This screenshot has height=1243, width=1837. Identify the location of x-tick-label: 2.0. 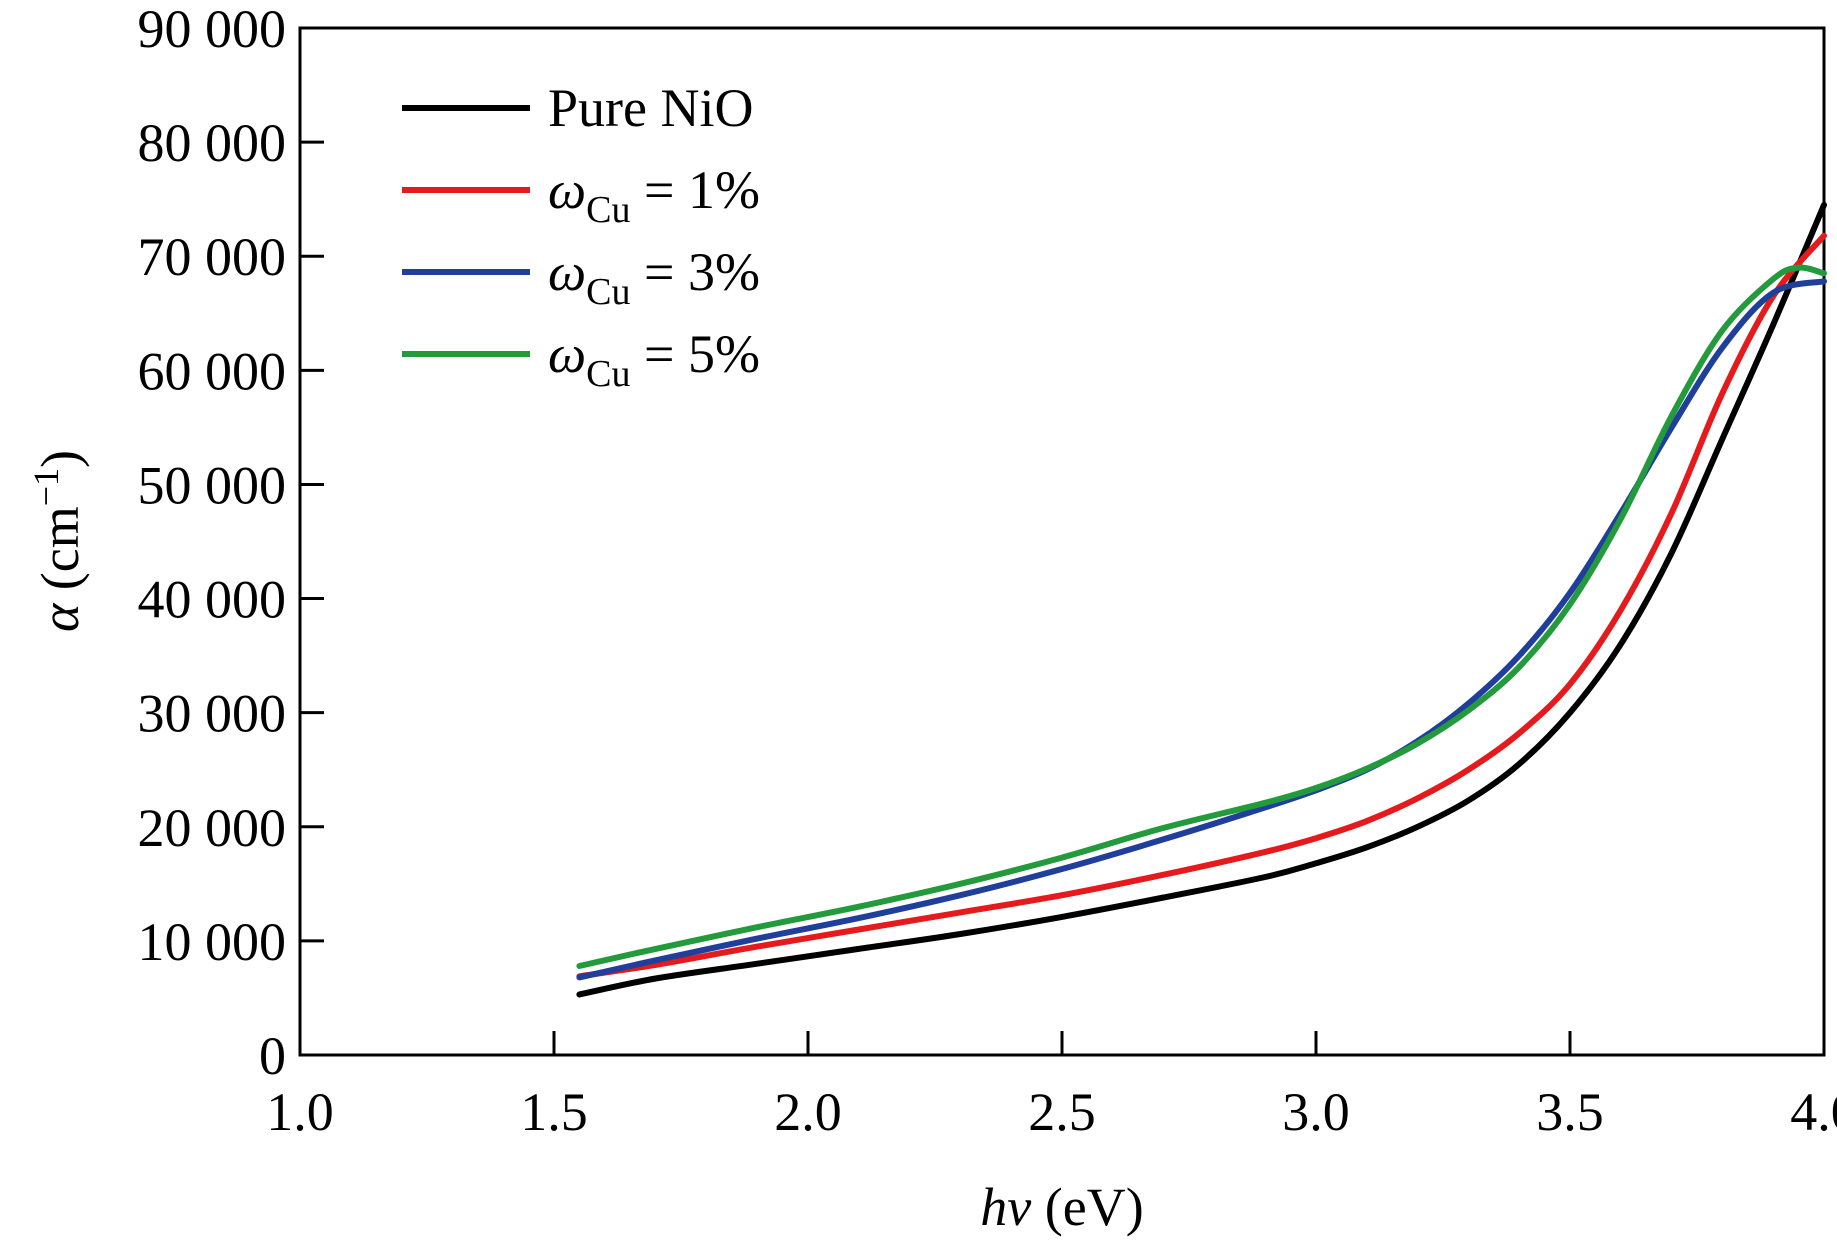
(808, 1112).